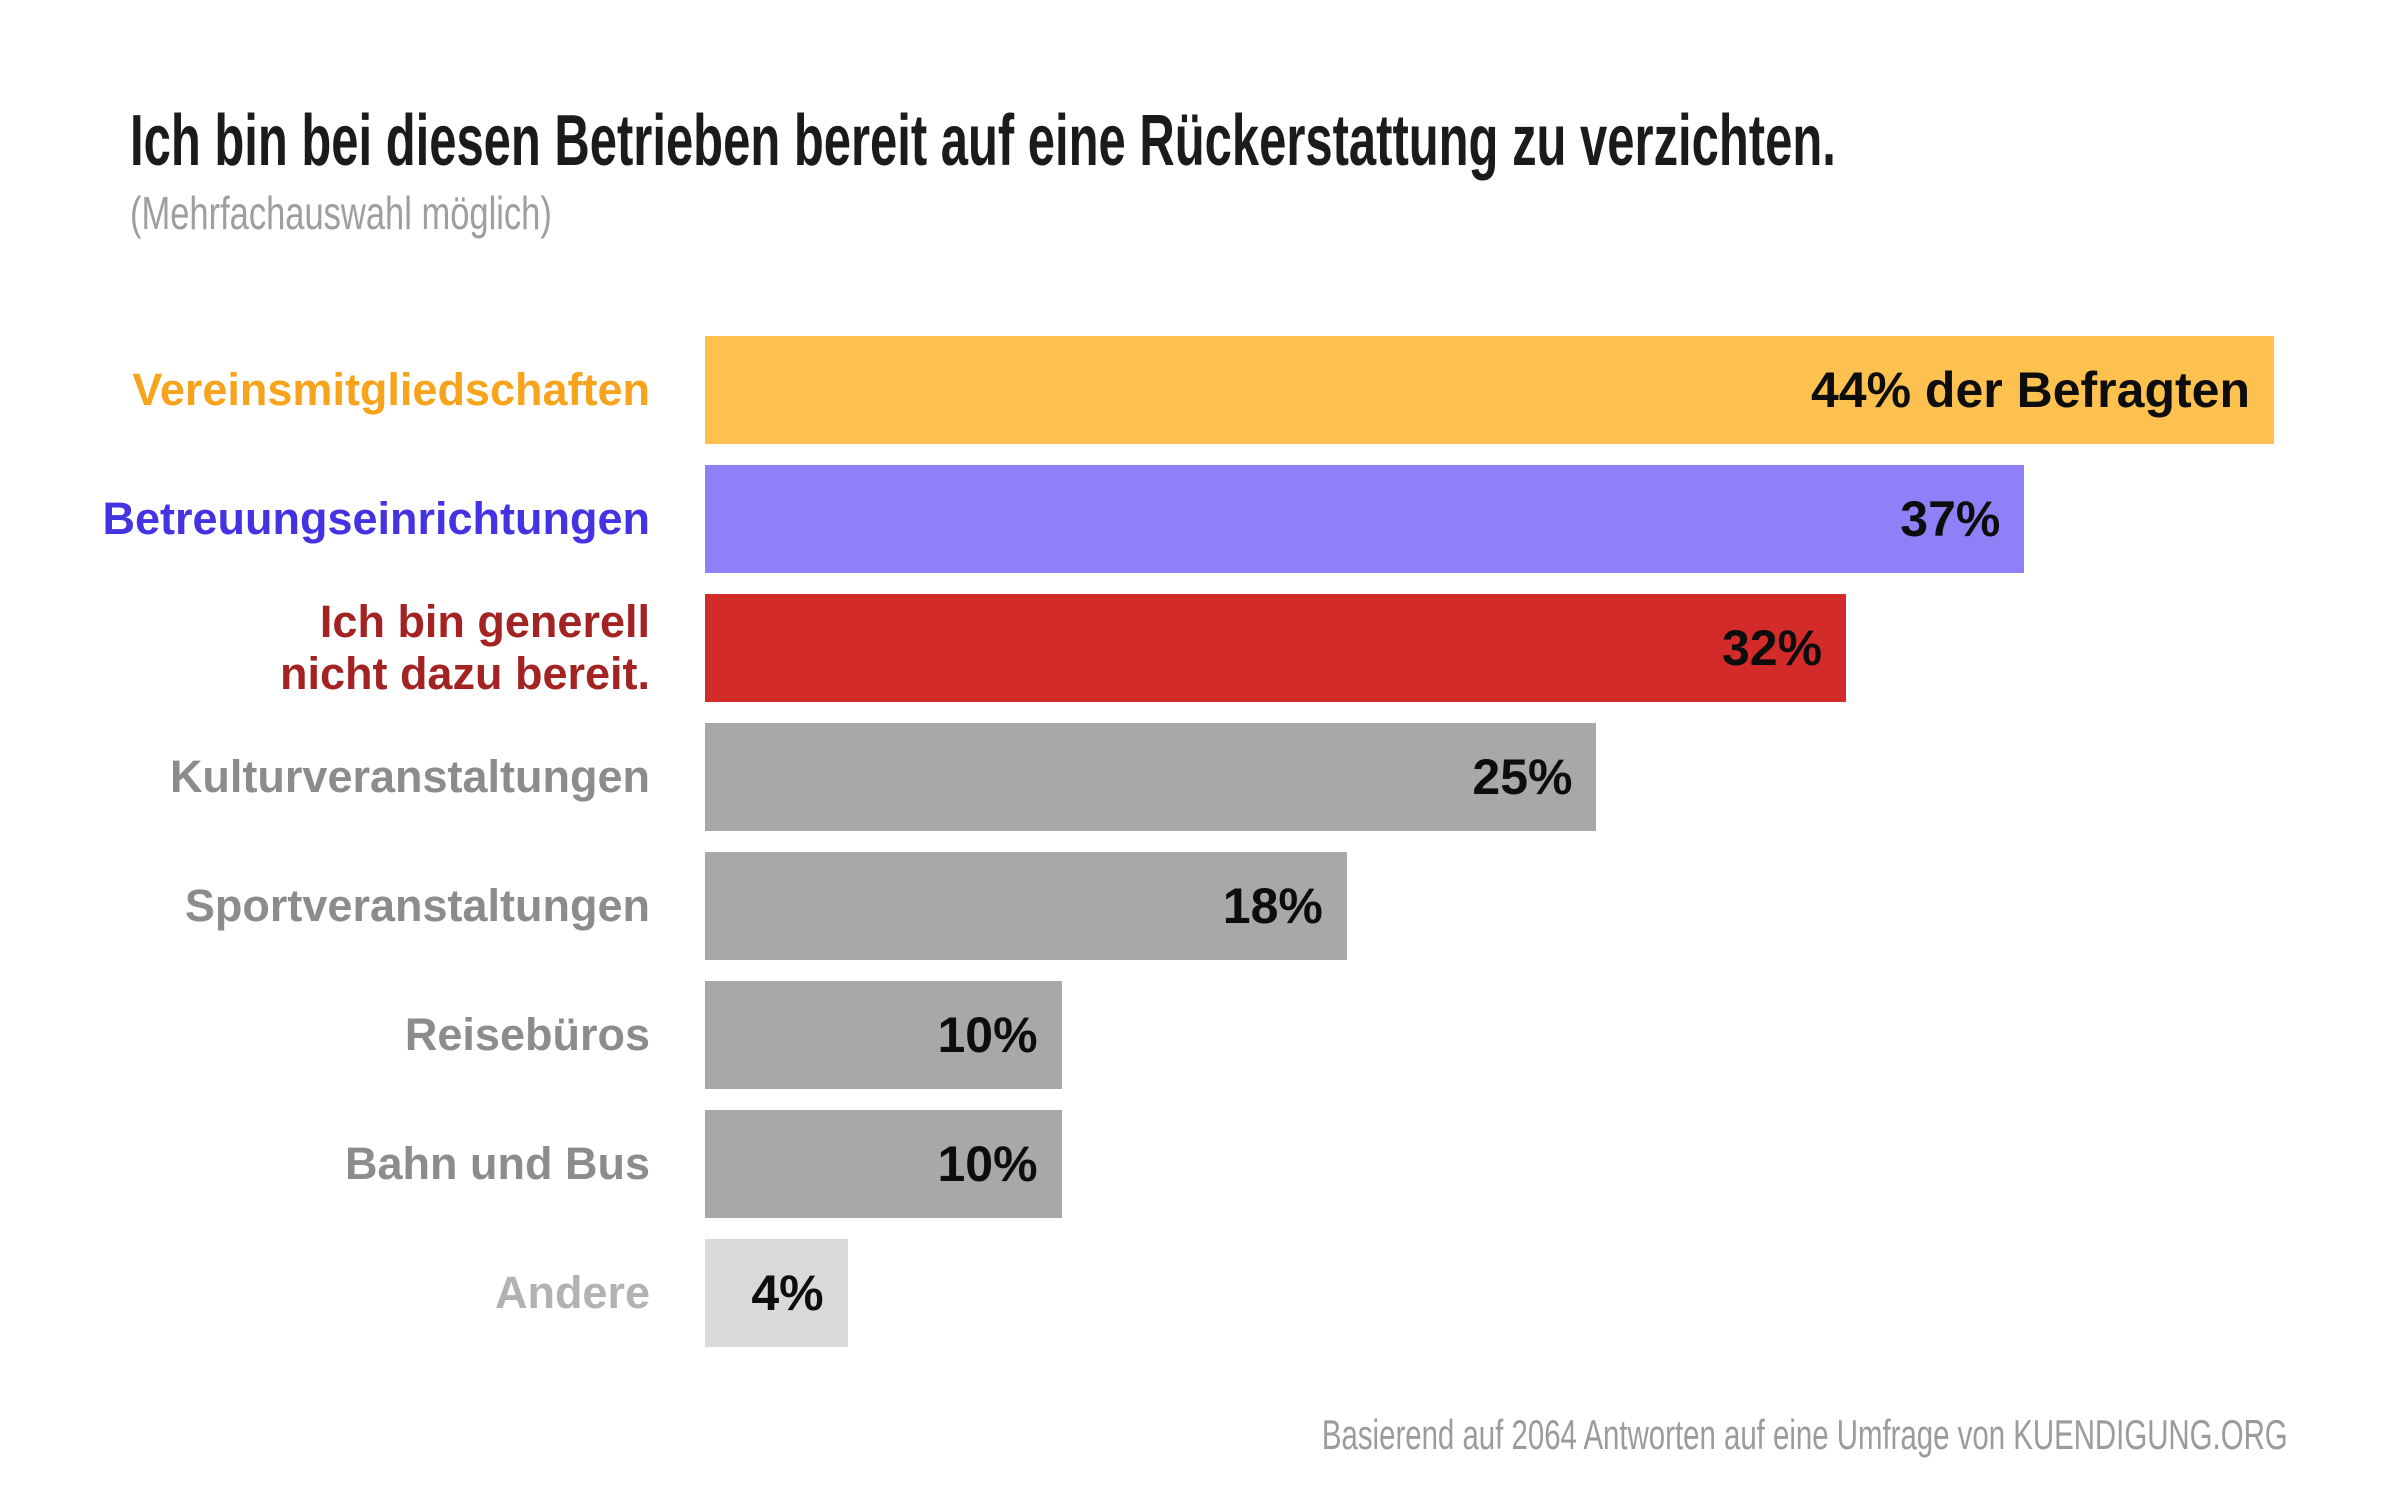 This screenshot has width=2400, height=1500. I want to click on bar-bahn-und-bus: 10%, so click(883, 1164).